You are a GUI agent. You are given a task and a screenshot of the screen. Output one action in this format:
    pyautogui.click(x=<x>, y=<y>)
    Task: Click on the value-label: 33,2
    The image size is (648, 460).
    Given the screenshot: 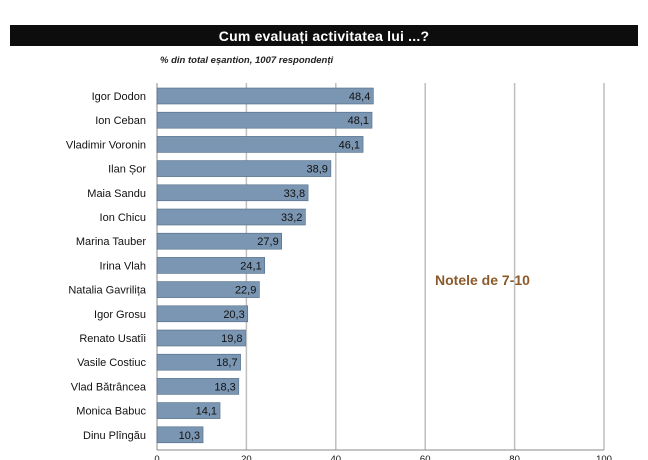 What is the action you would take?
    pyautogui.click(x=291, y=218)
    